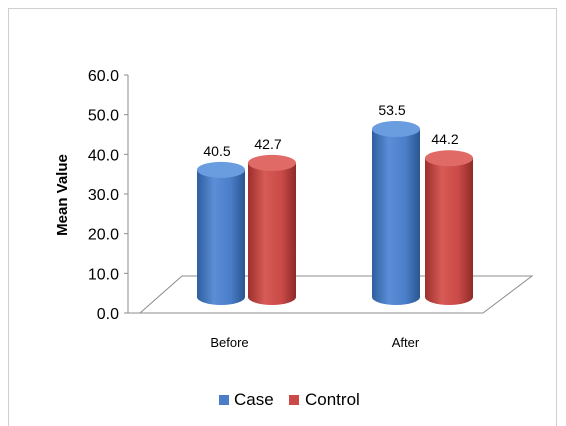 This screenshot has height=426, width=566. I want to click on y-tick-label: 0.0, so click(108, 314).